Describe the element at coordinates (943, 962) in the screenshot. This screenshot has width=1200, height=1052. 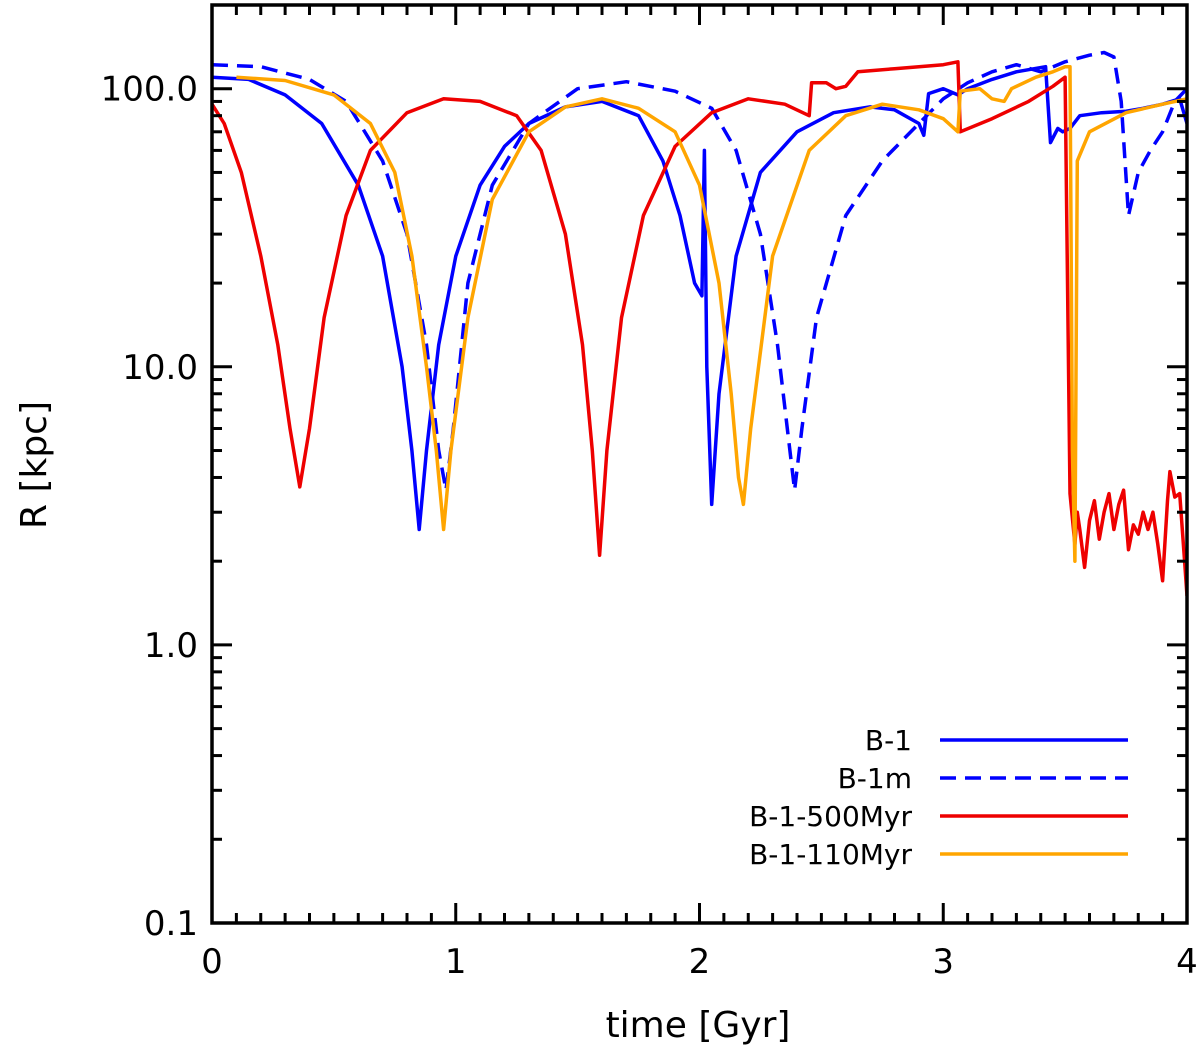
I see `x-tick-label: 3` at that location.